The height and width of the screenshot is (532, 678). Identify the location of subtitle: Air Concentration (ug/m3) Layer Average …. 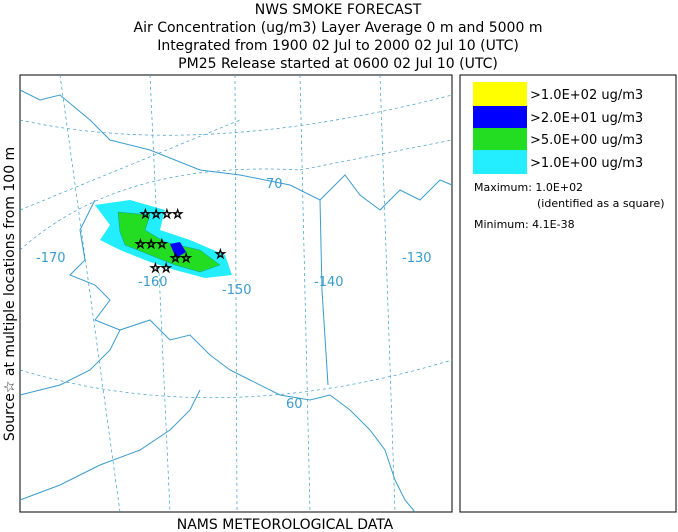
(338, 28).